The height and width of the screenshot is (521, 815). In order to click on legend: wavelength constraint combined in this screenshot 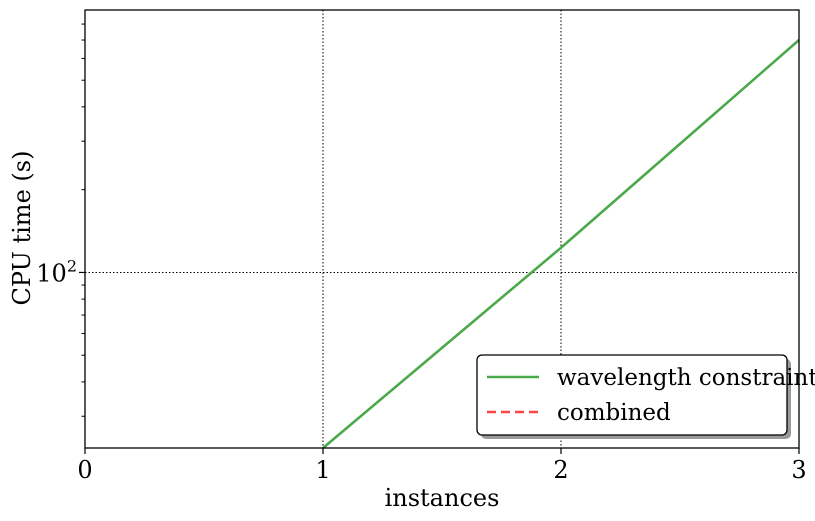, I will do `click(645, 396)`.